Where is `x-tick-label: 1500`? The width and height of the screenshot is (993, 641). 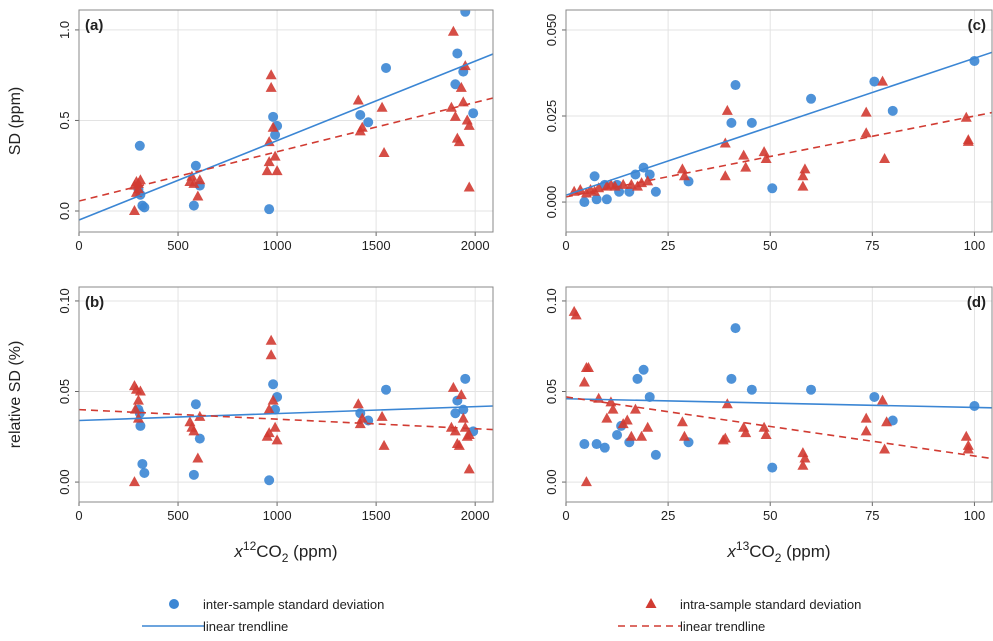
x-tick-label: 1500 is located at coordinates (376, 515).